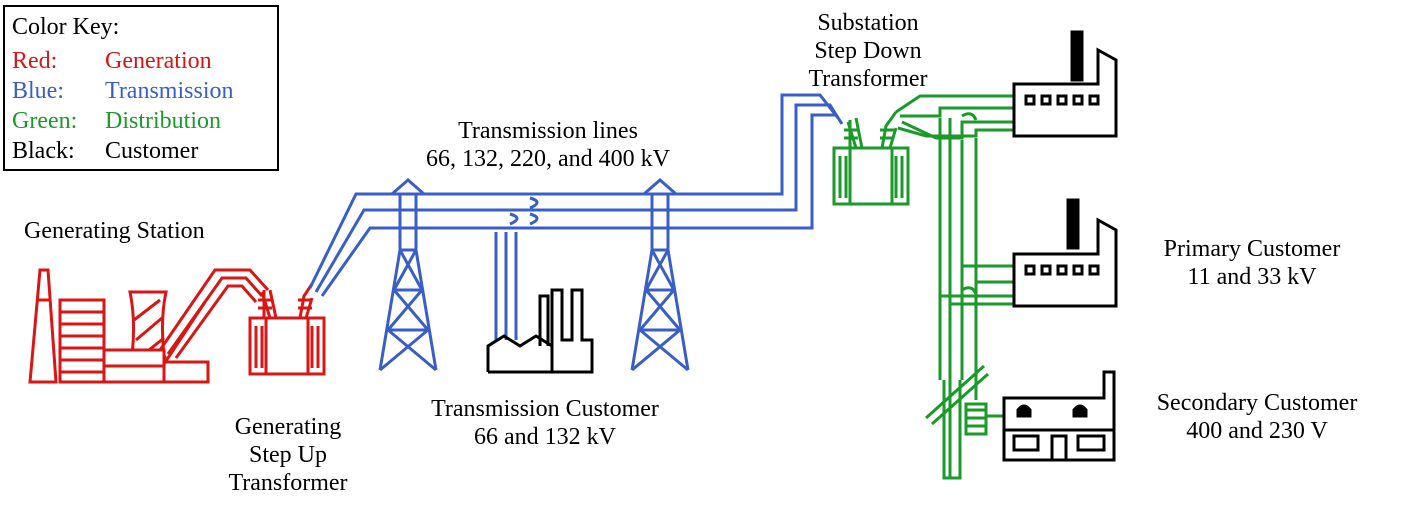  What do you see at coordinates (114, 231) in the screenshot?
I see `generating-station-label: Generating Station` at bounding box center [114, 231].